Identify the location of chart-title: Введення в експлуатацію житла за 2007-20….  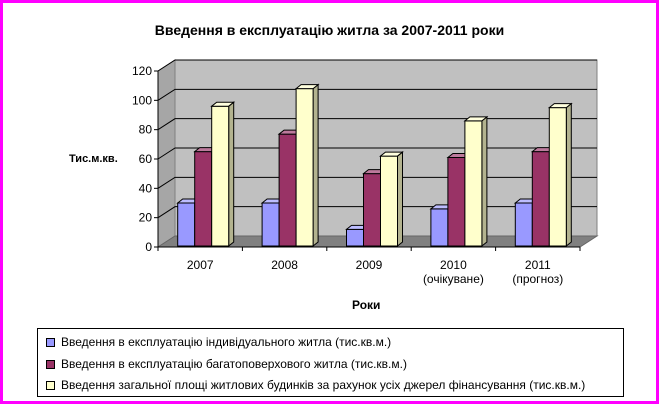
(329, 30).